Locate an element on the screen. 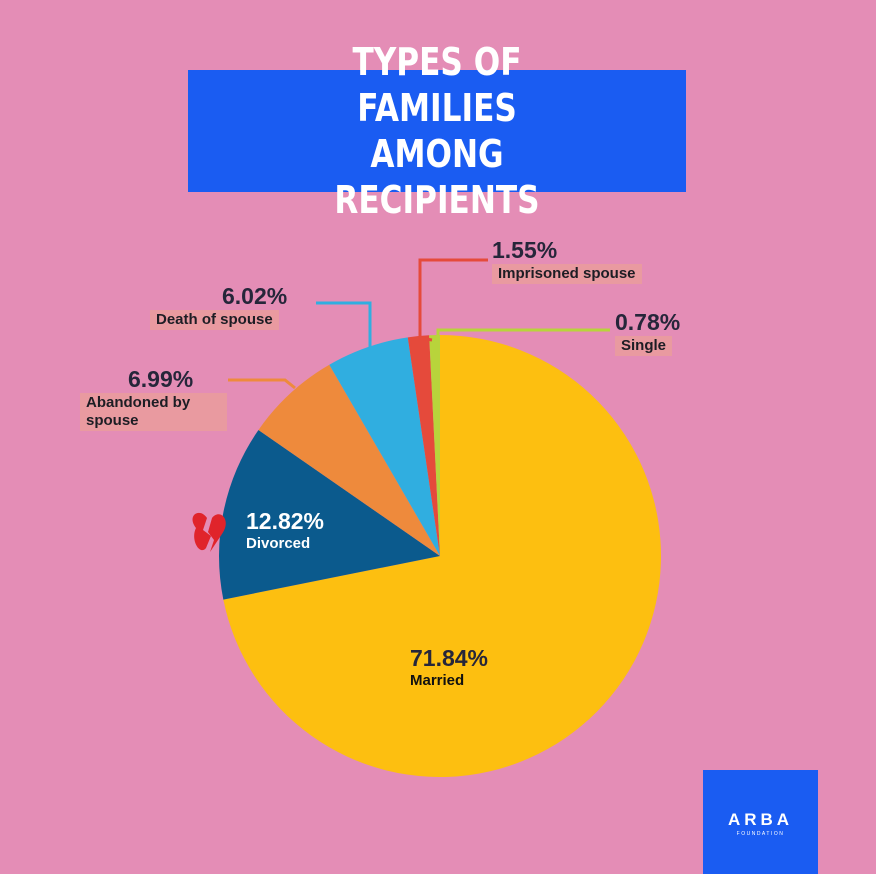 The height and width of the screenshot is (874, 876). slice-label: 0.78% Single is located at coordinates (647, 332).